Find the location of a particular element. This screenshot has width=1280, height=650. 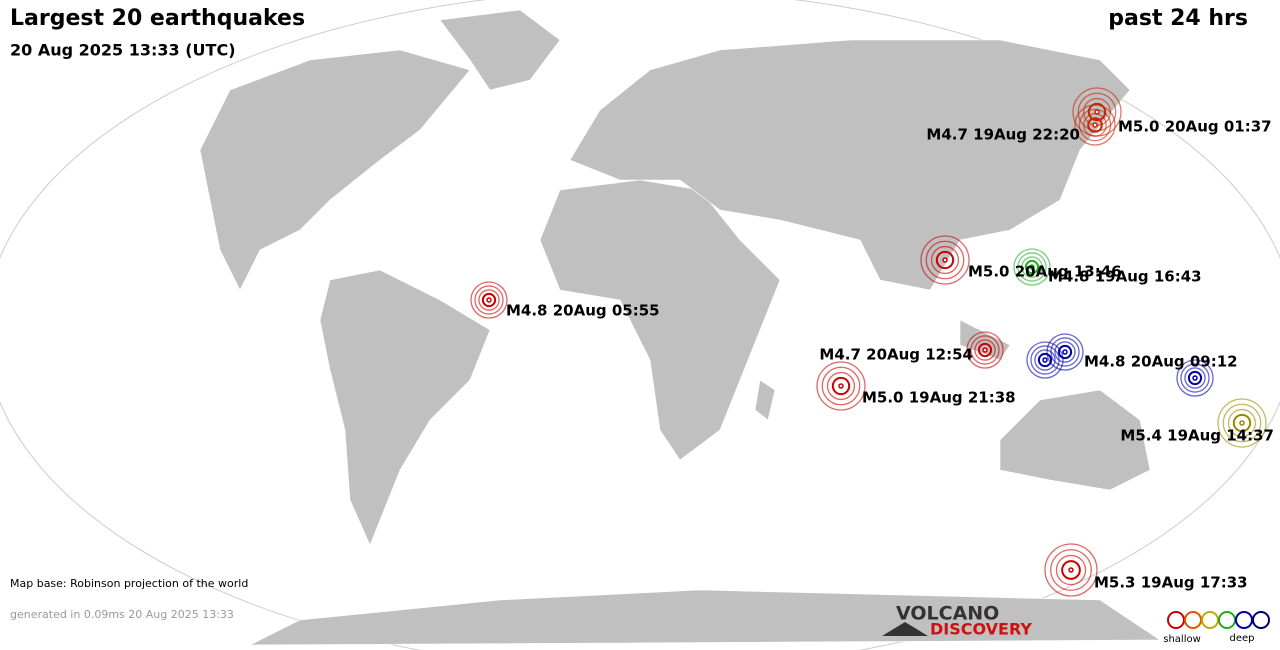

quake-label: M4.8 19Aug 16:43 is located at coordinates (1125, 277).